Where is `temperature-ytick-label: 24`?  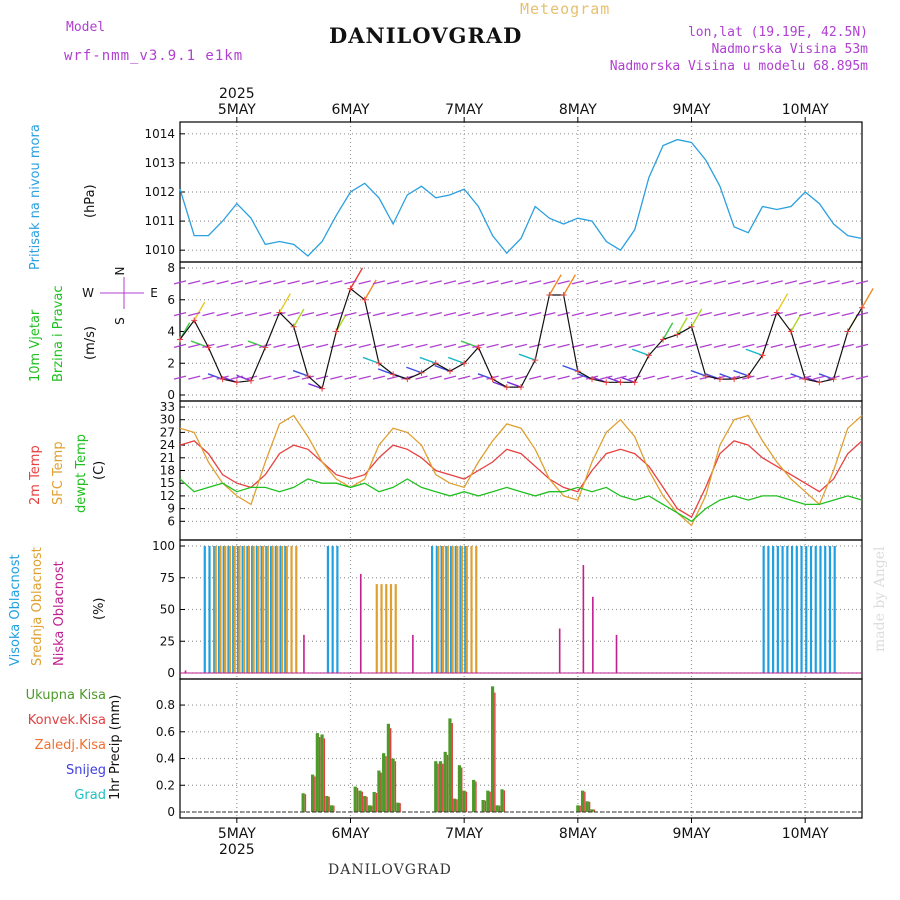
temperature-ytick-label: 24 is located at coordinates (167, 445).